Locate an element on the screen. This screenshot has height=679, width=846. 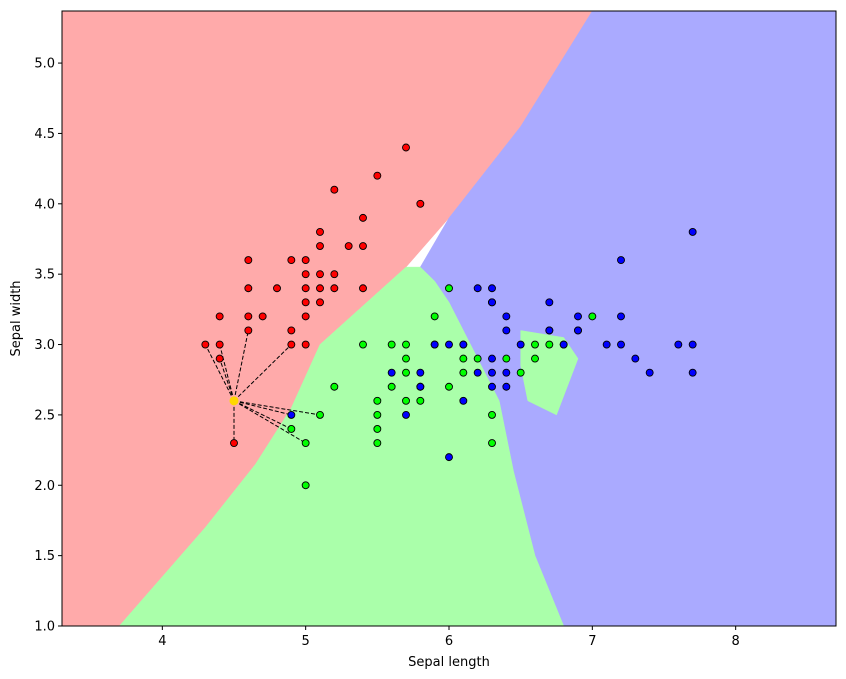
y-tick-label-3.5: 3.5 is located at coordinates (44, 275).